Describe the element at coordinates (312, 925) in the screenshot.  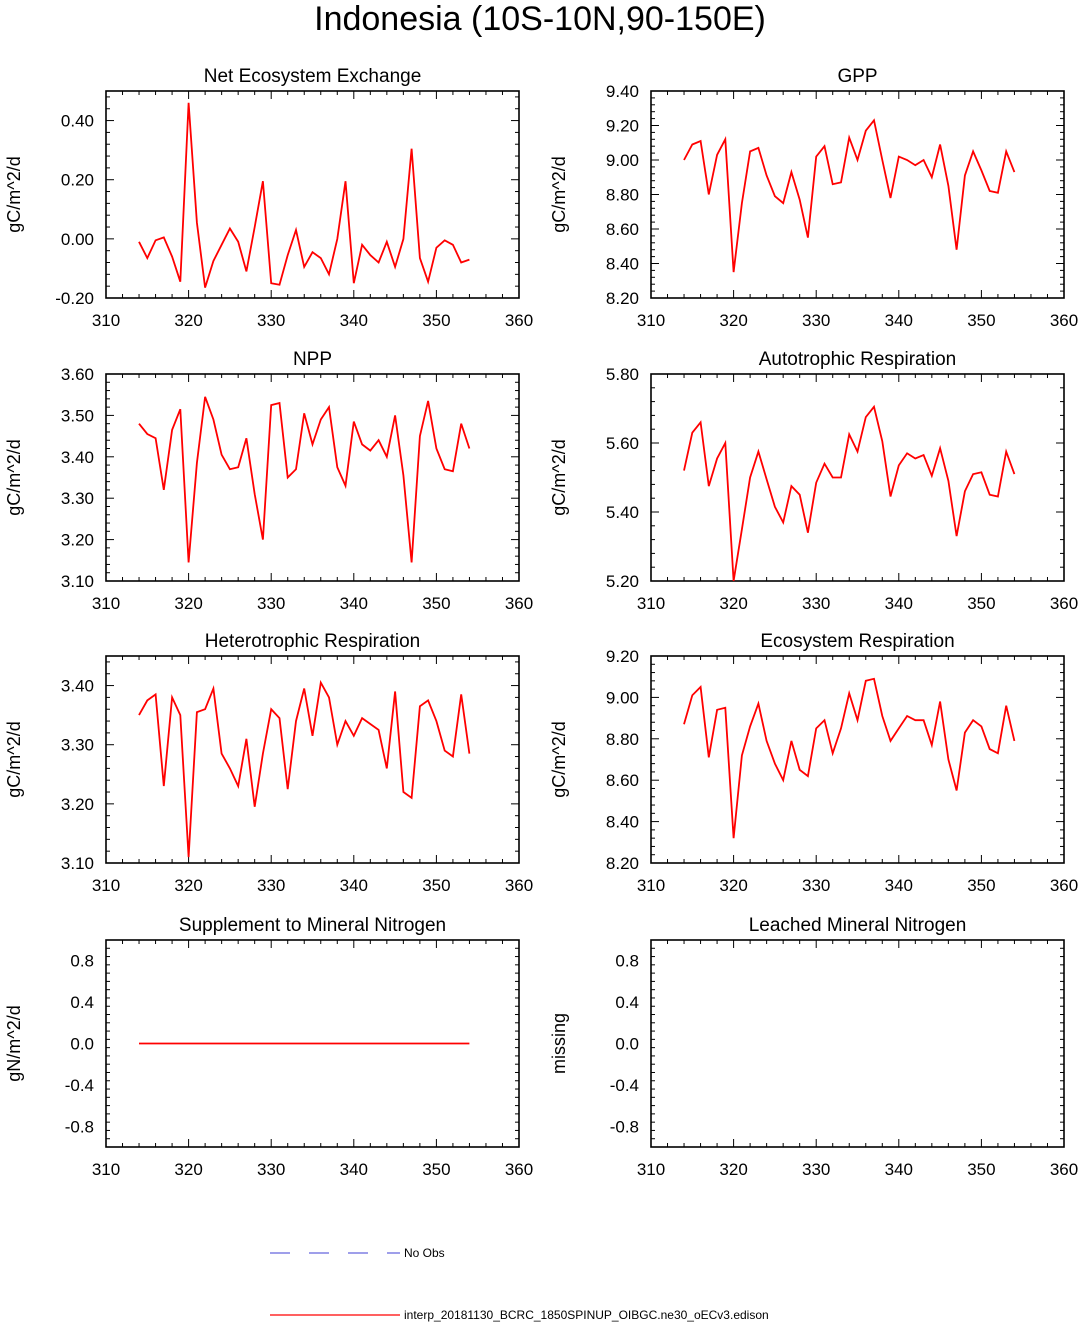
I see `panel-title: Supplement to Mineral Nitrogen` at that location.